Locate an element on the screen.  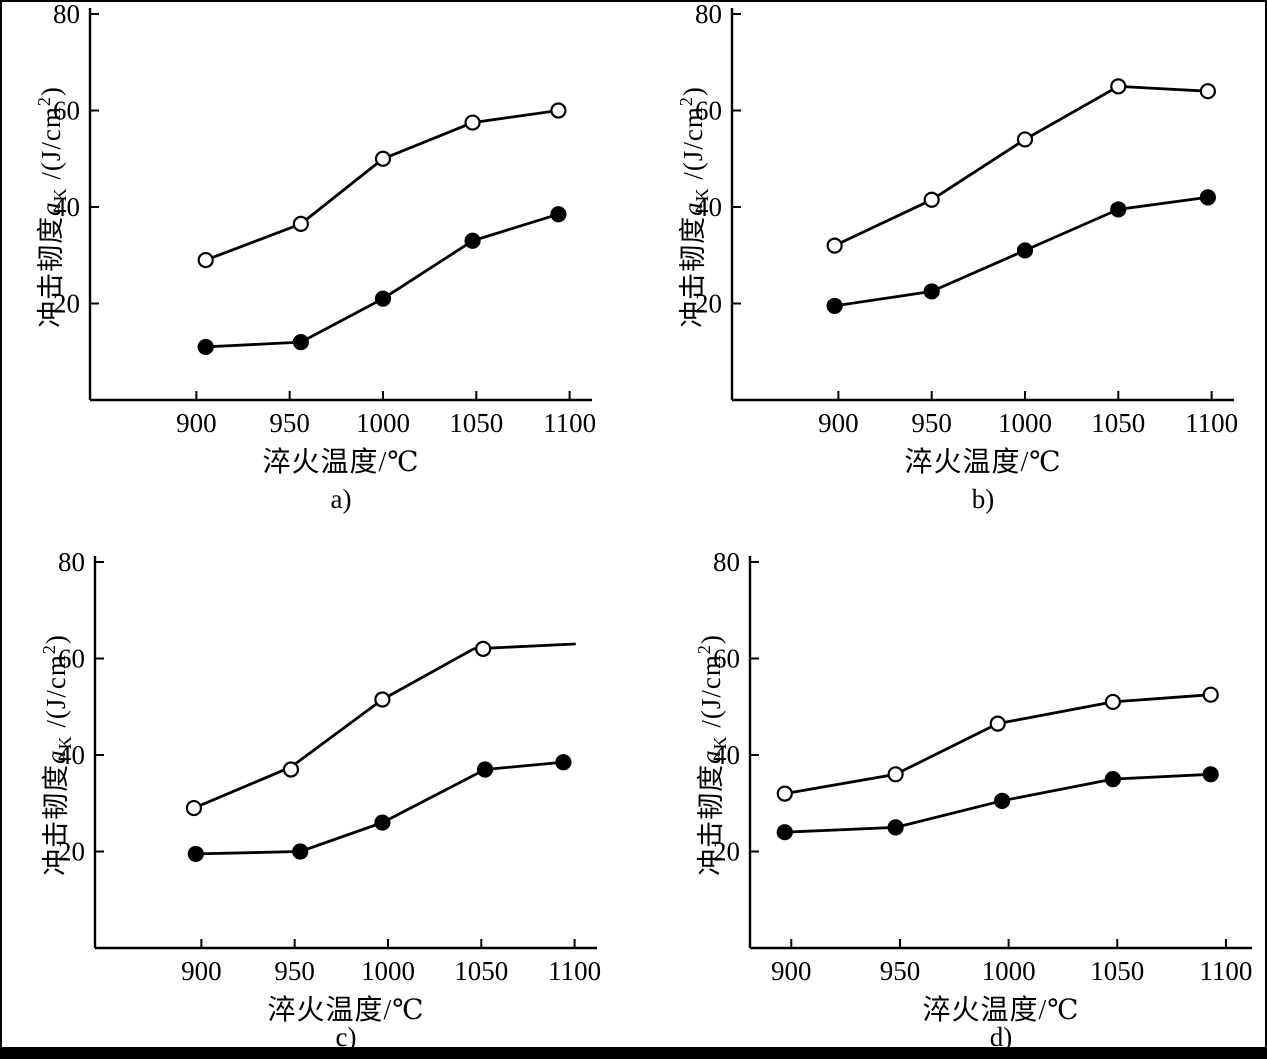
panel-a-caption: a) is located at coordinates (341, 499).